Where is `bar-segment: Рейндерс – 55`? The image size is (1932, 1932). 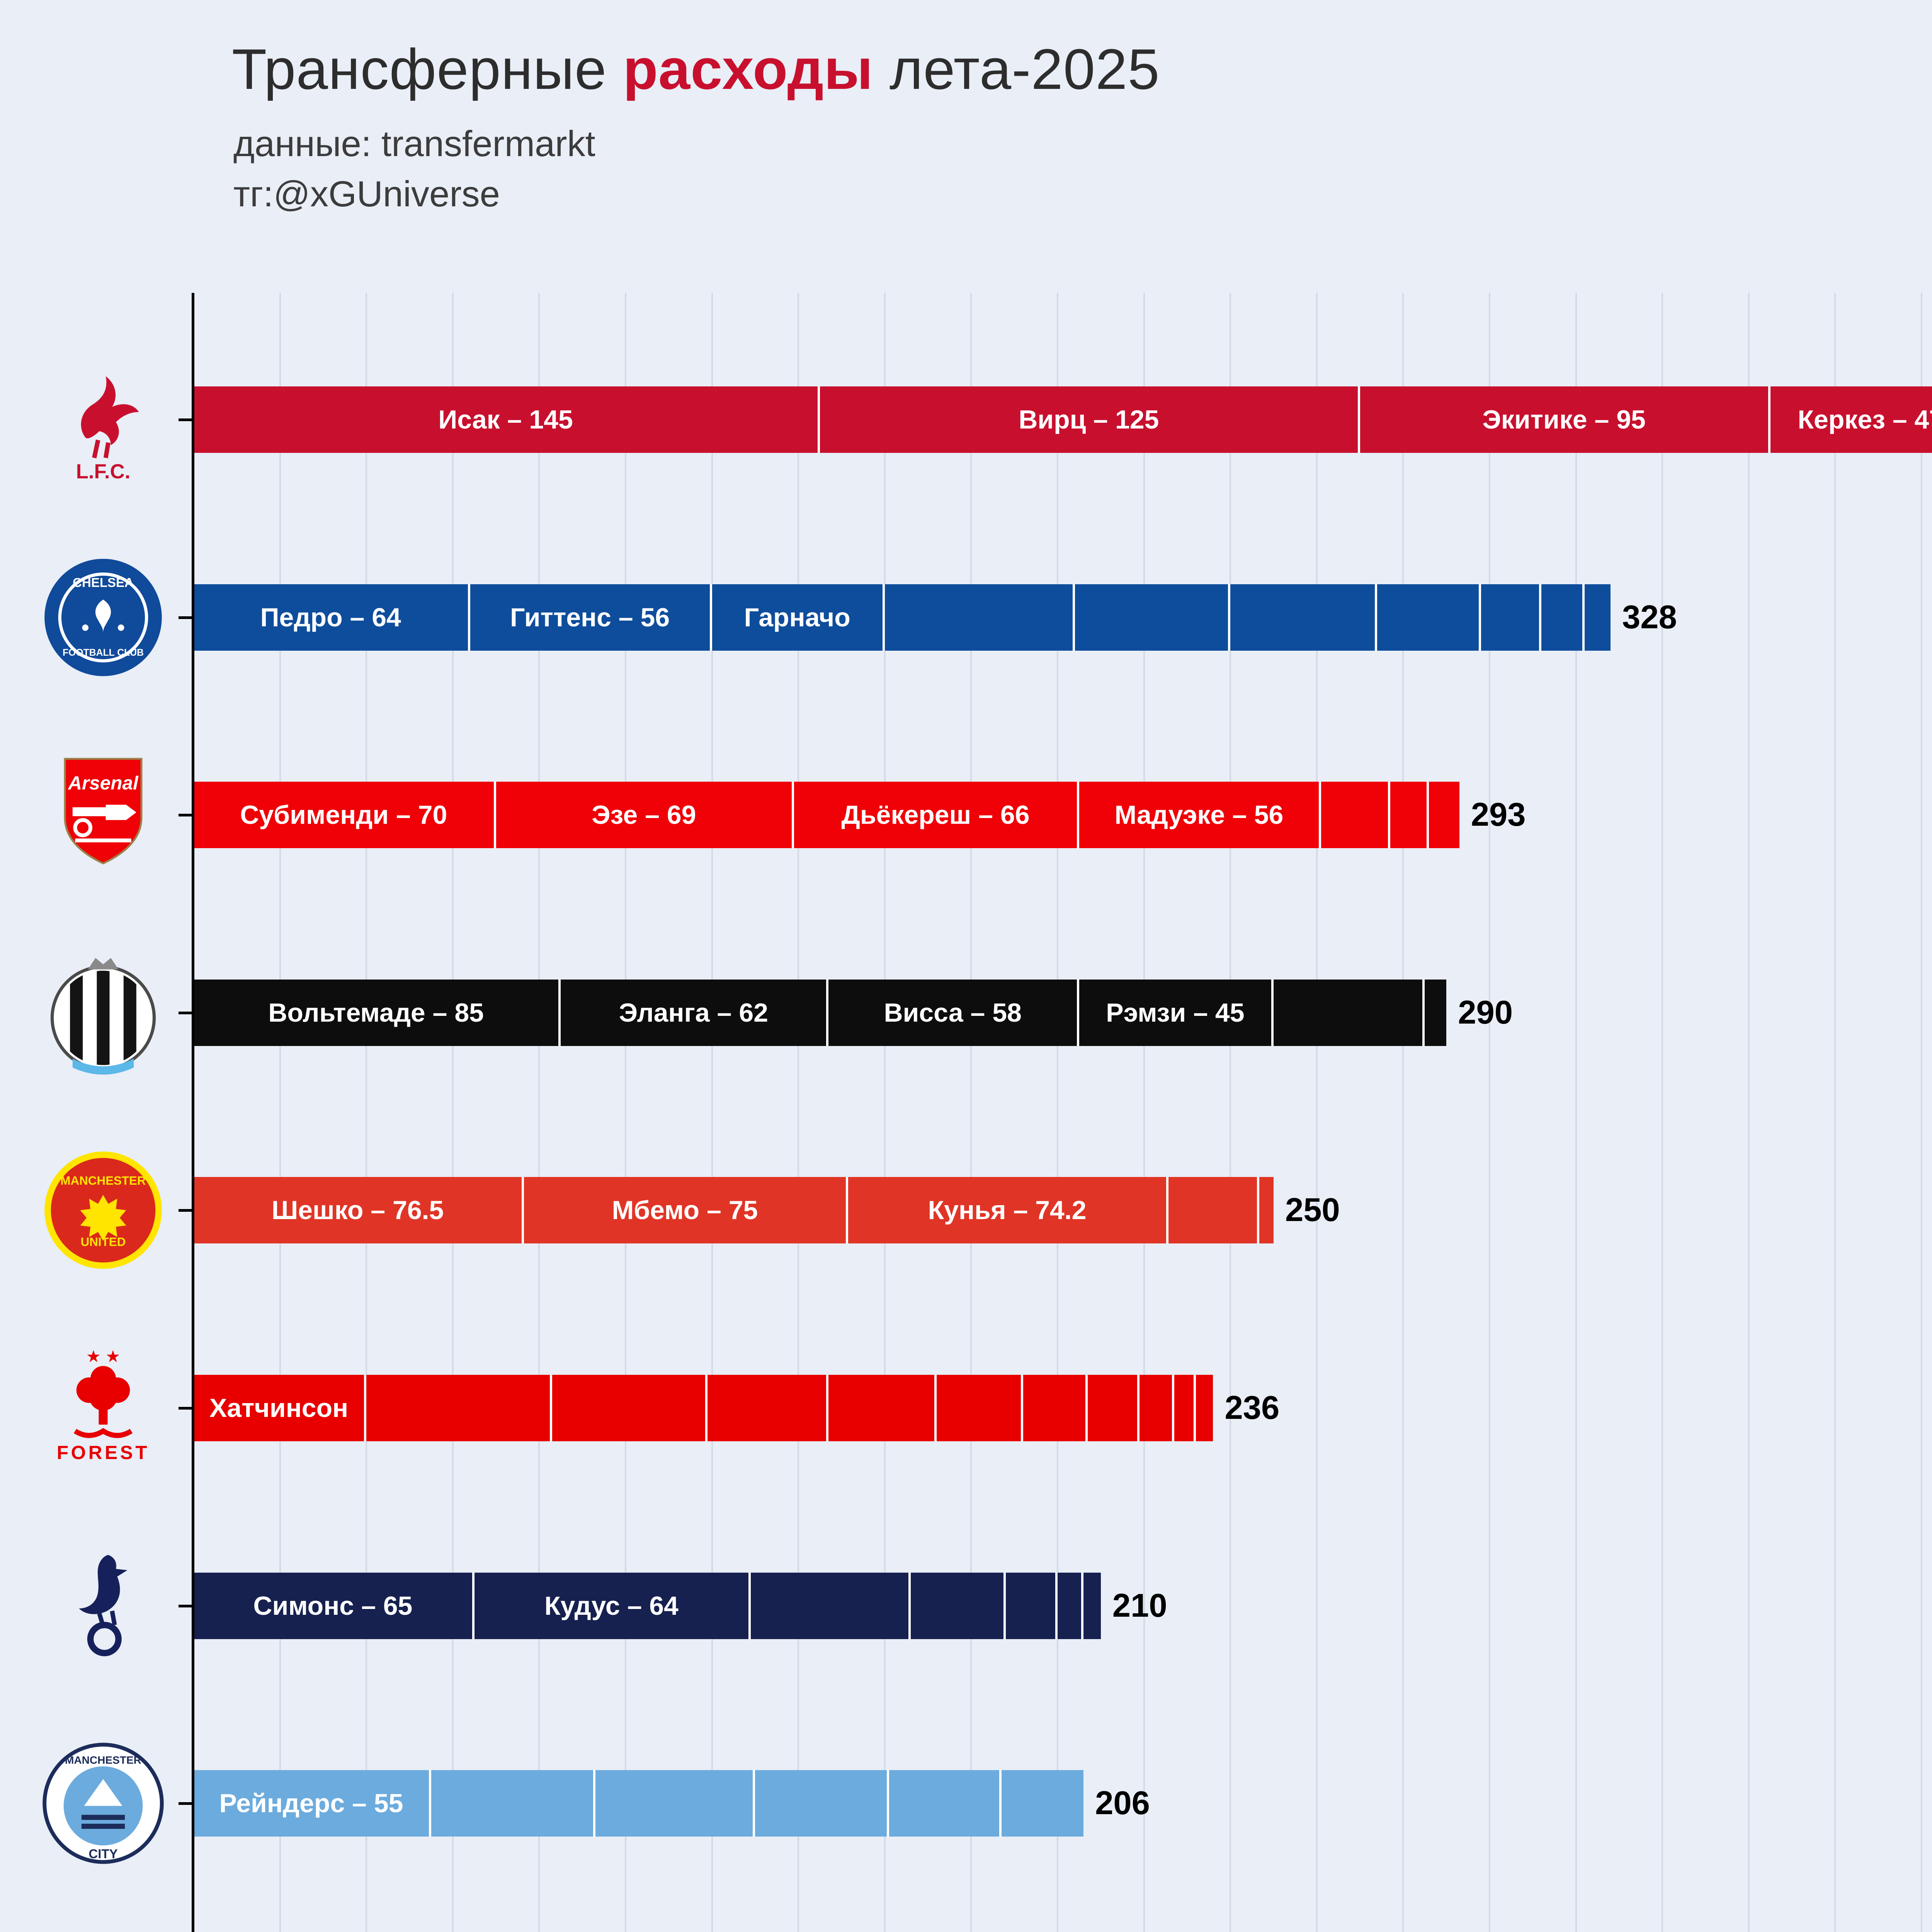
bar-segment: Рейндерс – 55 is located at coordinates (312, 1803).